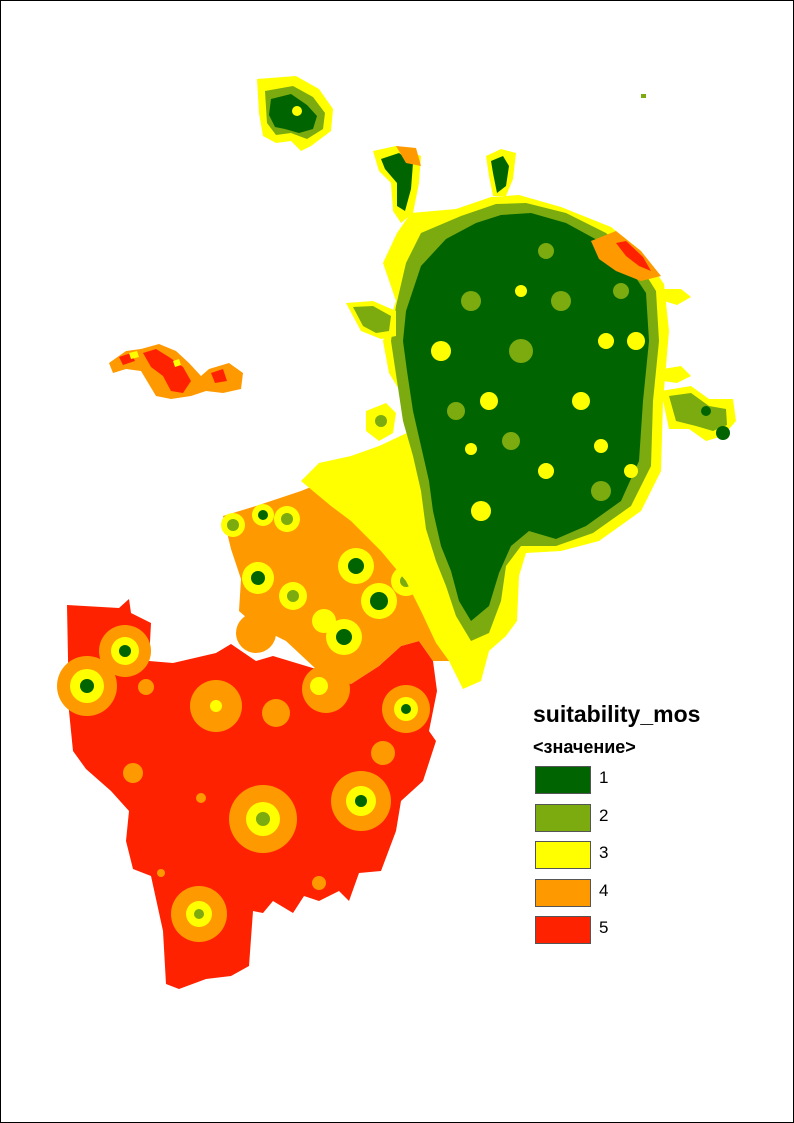 The height and width of the screenshot is (1123, 794). Describe the element at coordinates (616, 785) in the screenshot. I see `legend-item: 1` at that location.